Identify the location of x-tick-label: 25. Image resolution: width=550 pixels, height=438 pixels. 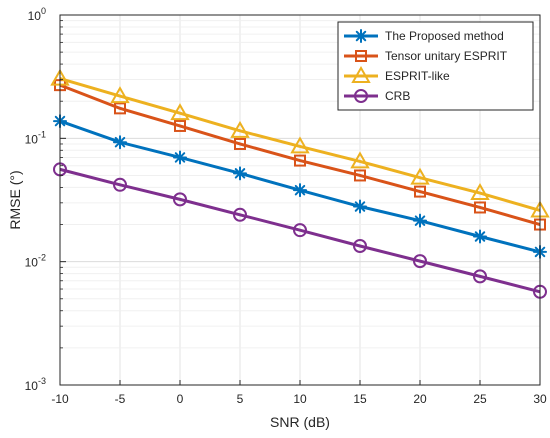
(480, 399).